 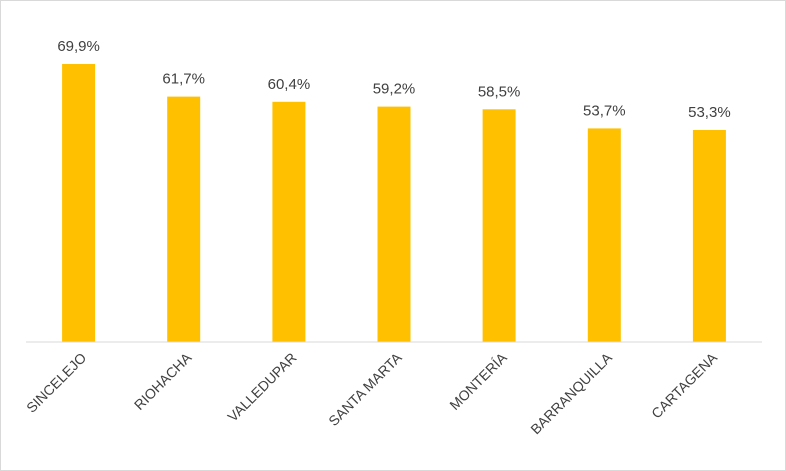 What do you see at coordinates (478, 381) in the screenshot?
I see `category-label: MONTERÍA` at bounding box center [478, 381].